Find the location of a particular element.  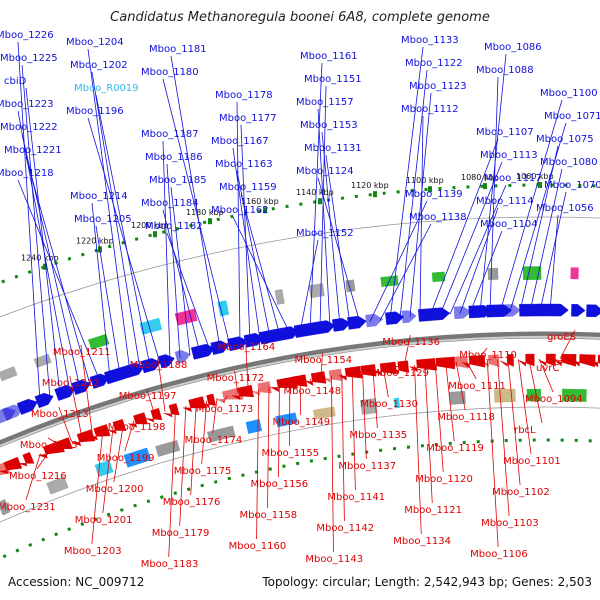

gene-label: Mboo_1075 is located at coordinates (565, 139).